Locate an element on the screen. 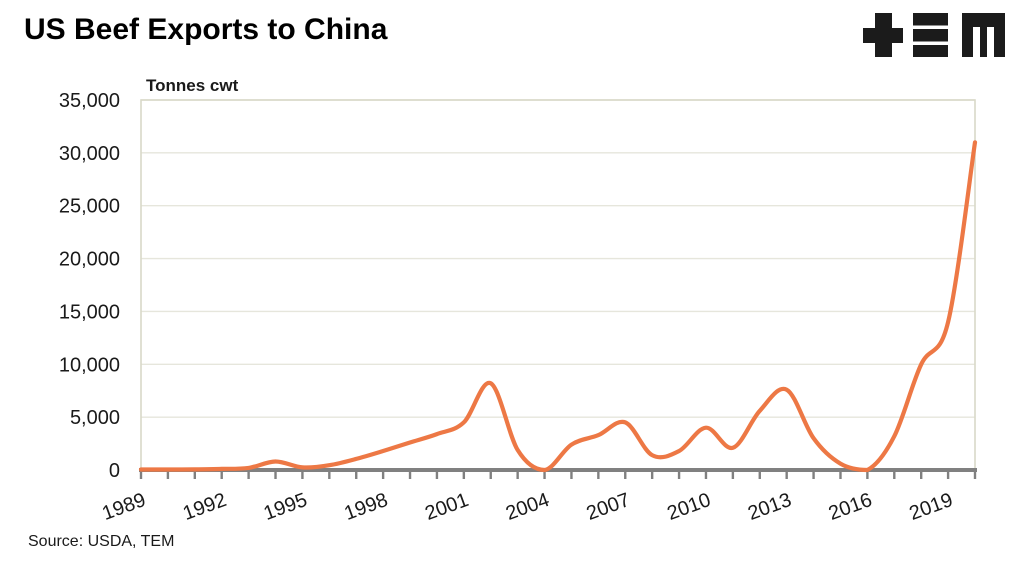  y-axis-unit-label: Tonnes cwt is located at coordinates (192, 85).